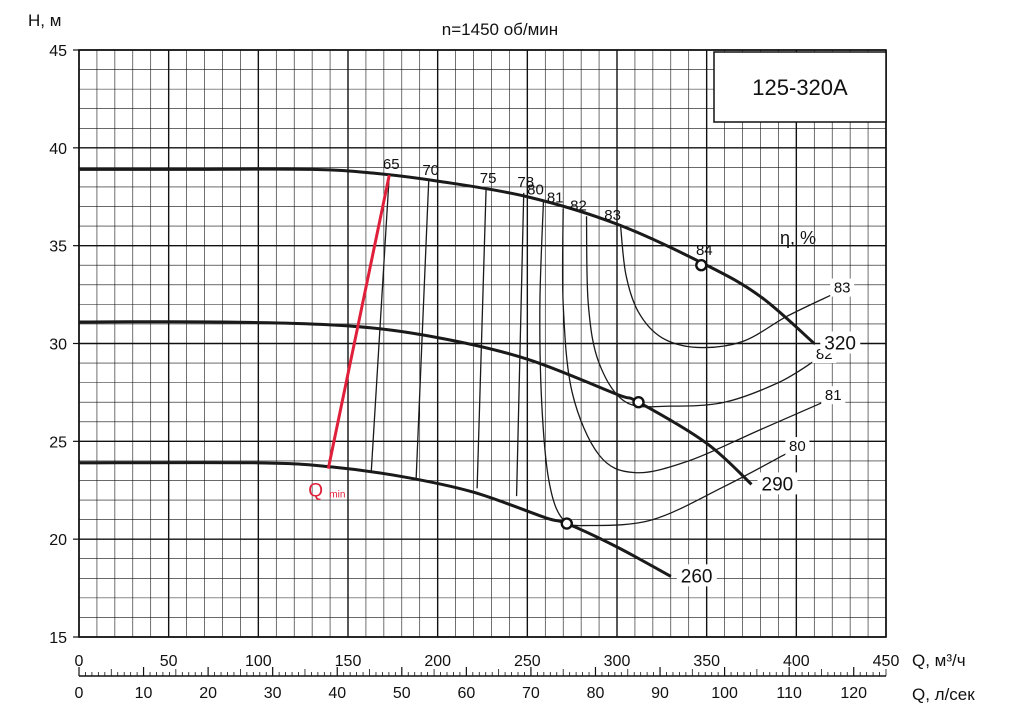  I want to click on chart-title: n=1450 об/мин, so click(500, 29).